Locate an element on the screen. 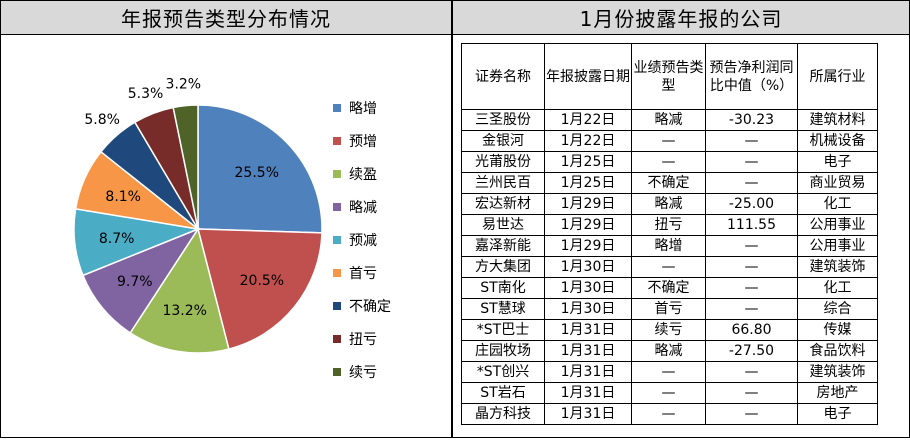 Image resolution: width=910 pixels, height=447 pixels. table-row: *ST巴士 1月31日 续亏 66.80 传媒 is located at coordinates (669, 330).